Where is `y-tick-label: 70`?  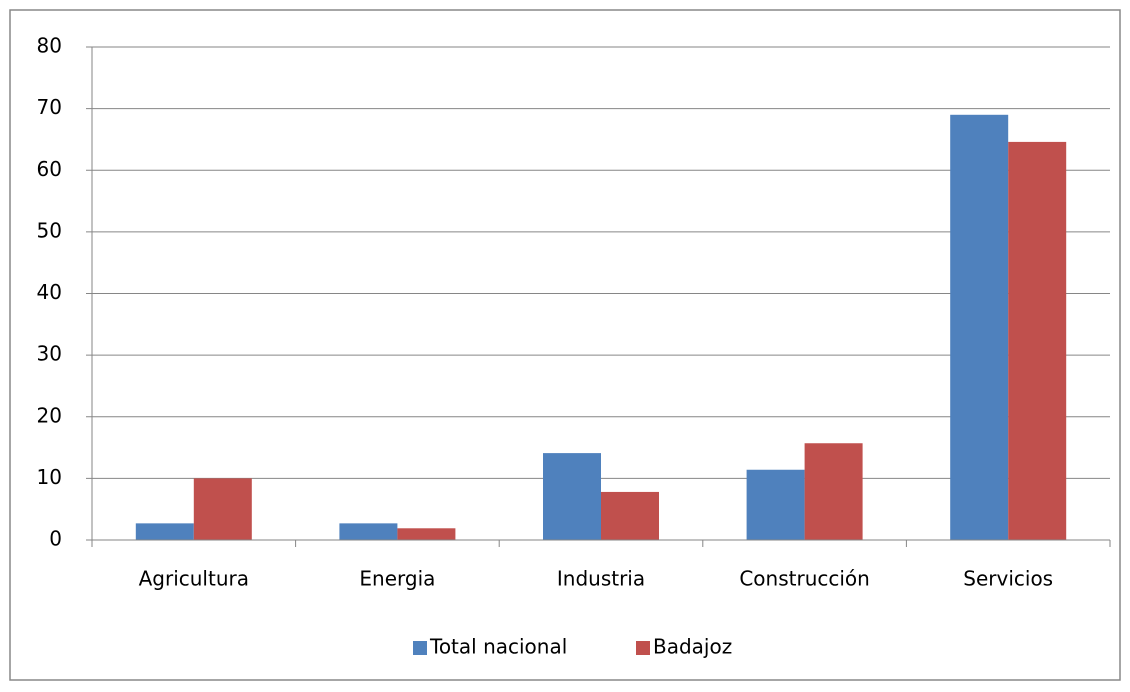 y-tick-label: 70 is located at coordinates (49, 107).